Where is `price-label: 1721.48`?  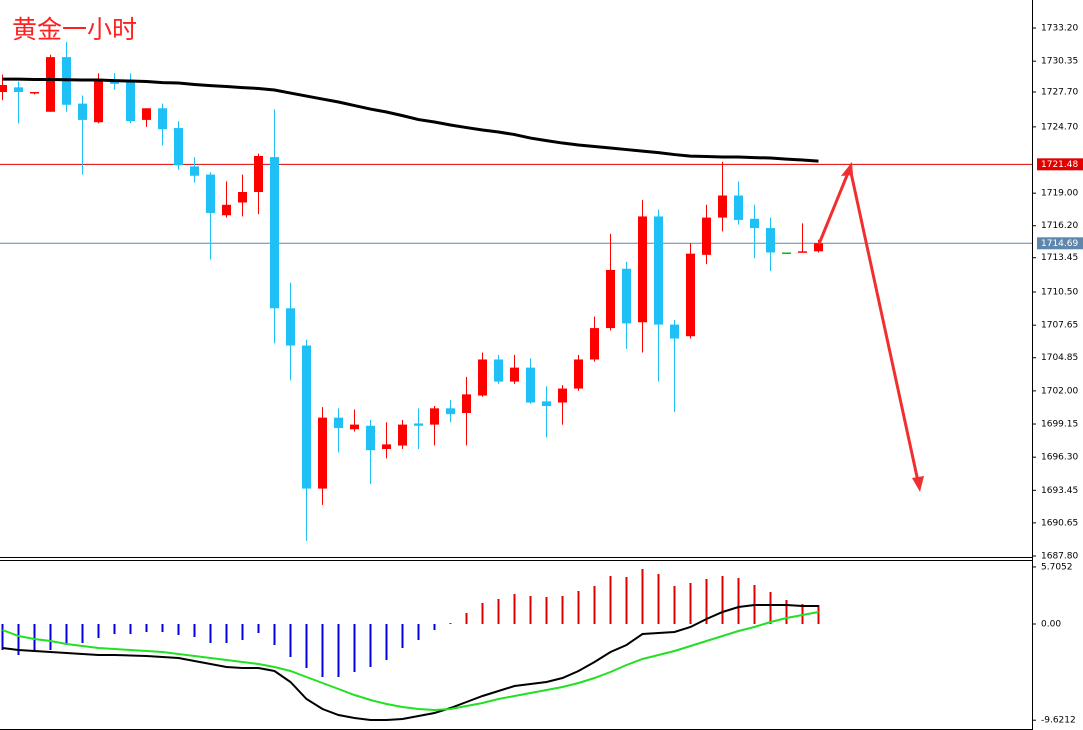
price-label: 1721.48 is located at coordinates (1059, 165).